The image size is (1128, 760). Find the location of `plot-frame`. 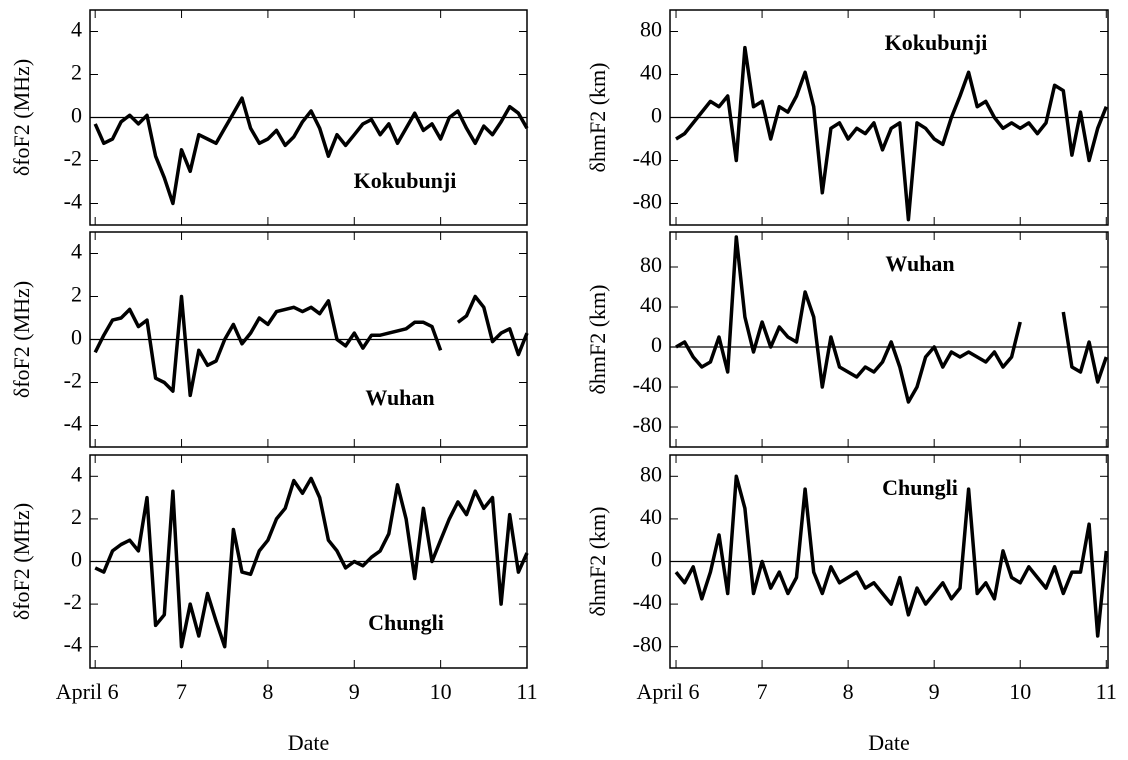

plot-frame is located at coordinates (889, 339).